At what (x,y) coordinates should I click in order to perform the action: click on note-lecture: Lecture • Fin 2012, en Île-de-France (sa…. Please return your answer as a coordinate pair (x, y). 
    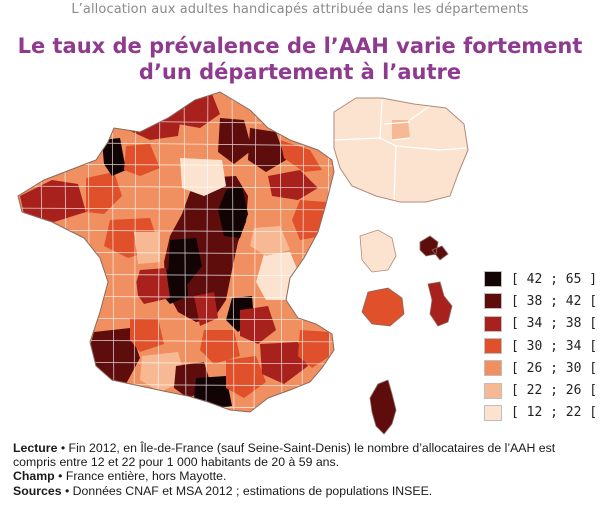
    Looking at the image, I should click on (303, 455).